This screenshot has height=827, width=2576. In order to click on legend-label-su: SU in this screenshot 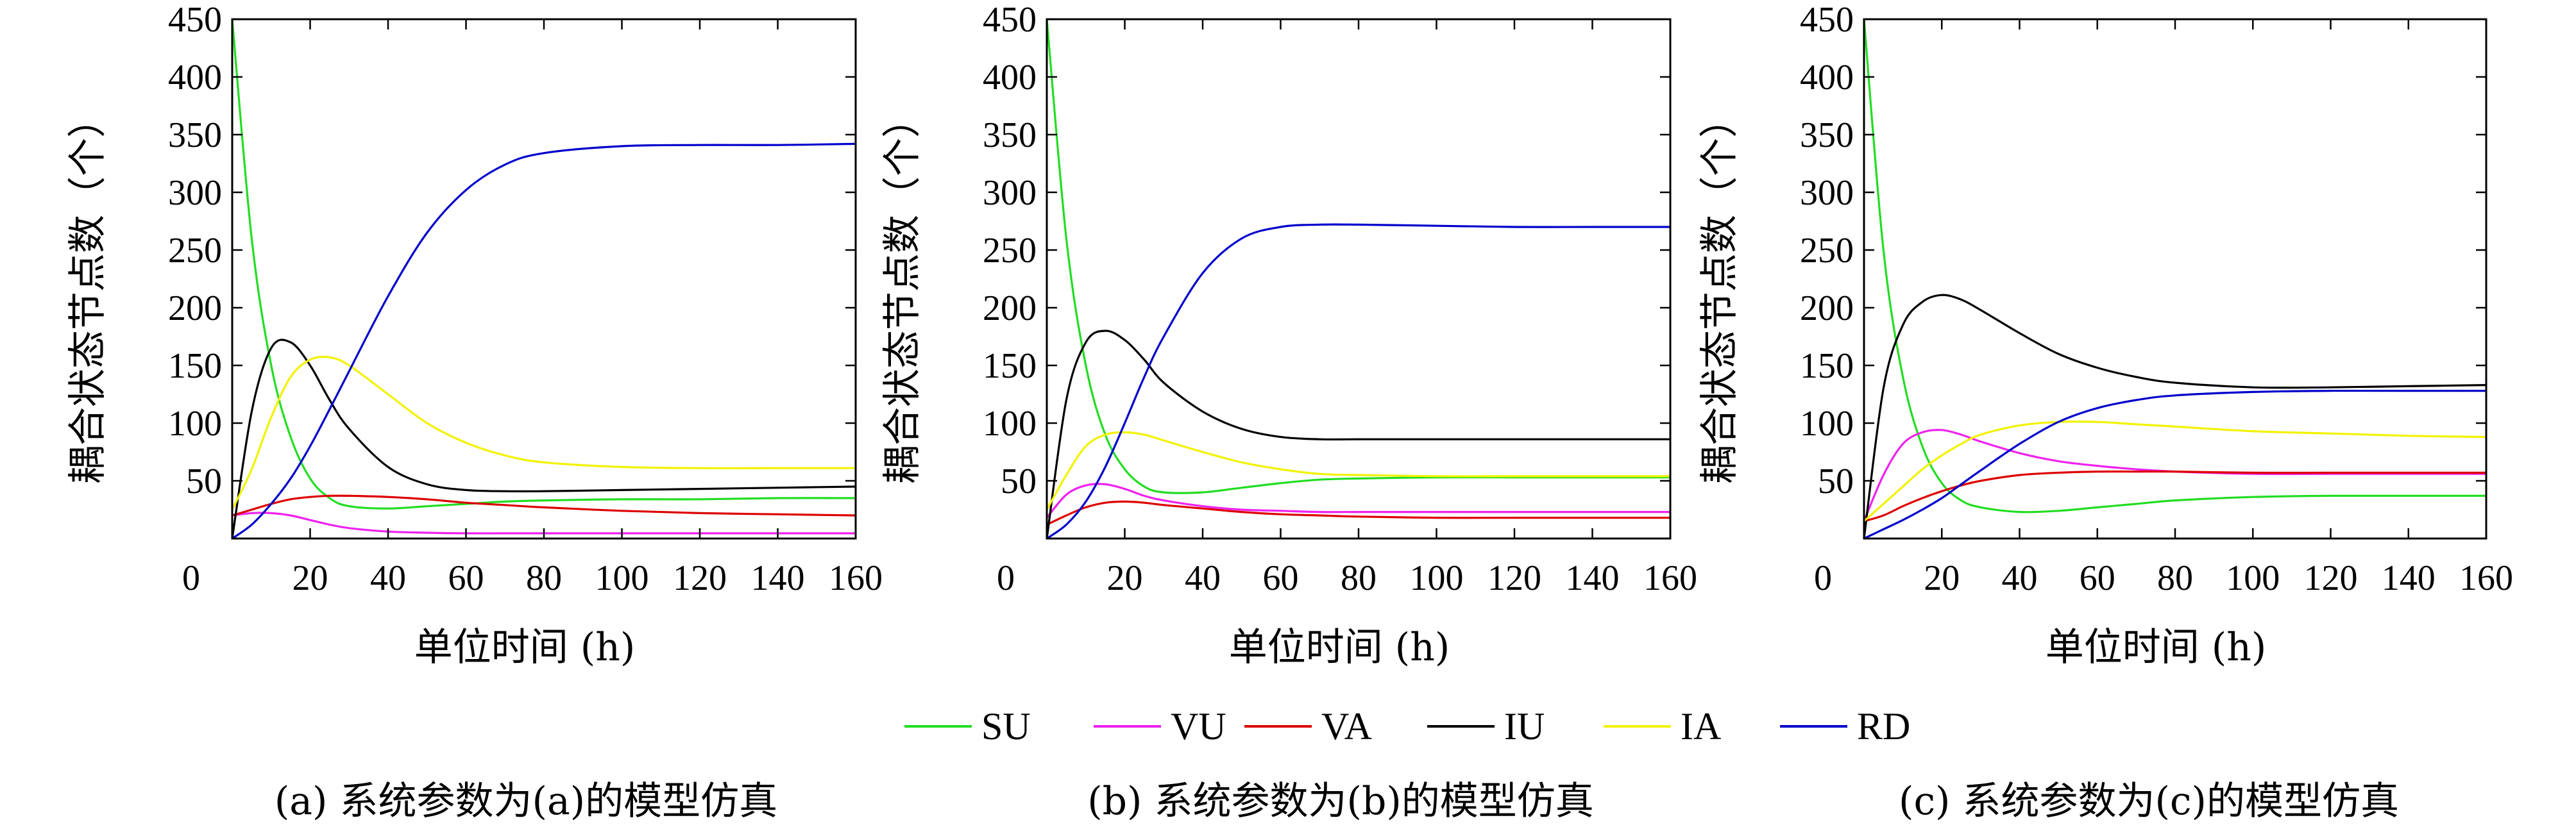, I will do `click(1006, 726)`.